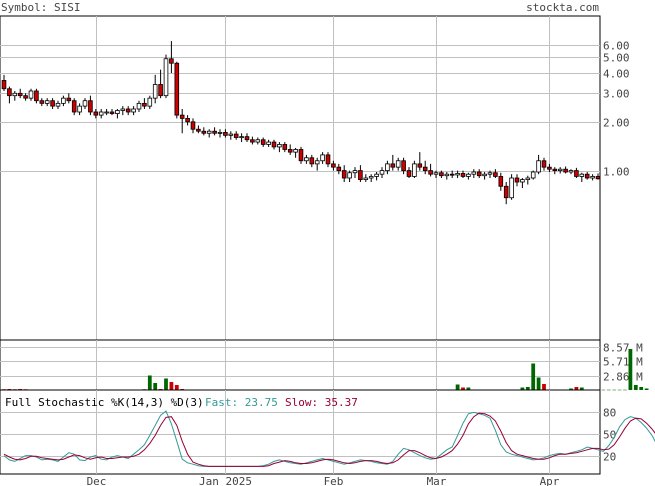  Describe the element at coordinates (341, 402) in the screenshot. I see `slow-legend-value: 35.37` at that location.